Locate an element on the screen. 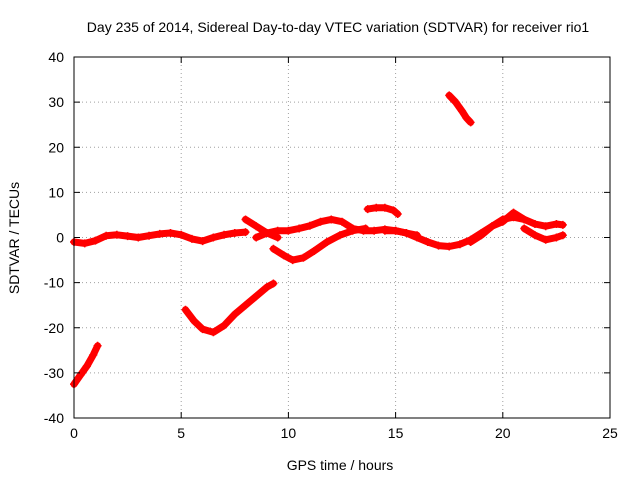 The width and height of the screenshot is (640, 480). x-tick-label: 25 is located at coordinates (610, 433).